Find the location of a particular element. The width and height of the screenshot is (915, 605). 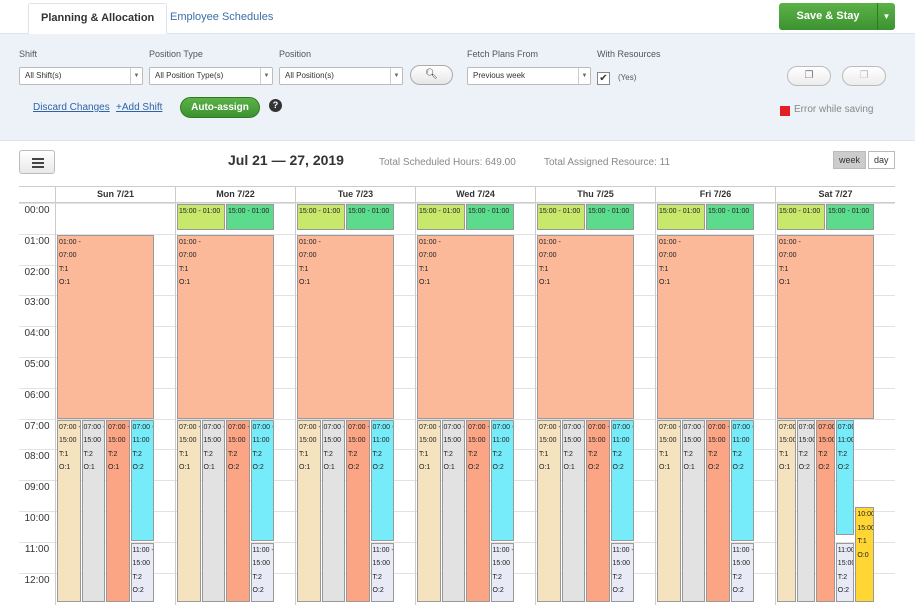

checkmark-icon: ✔ is located at coordinates (603, 78).